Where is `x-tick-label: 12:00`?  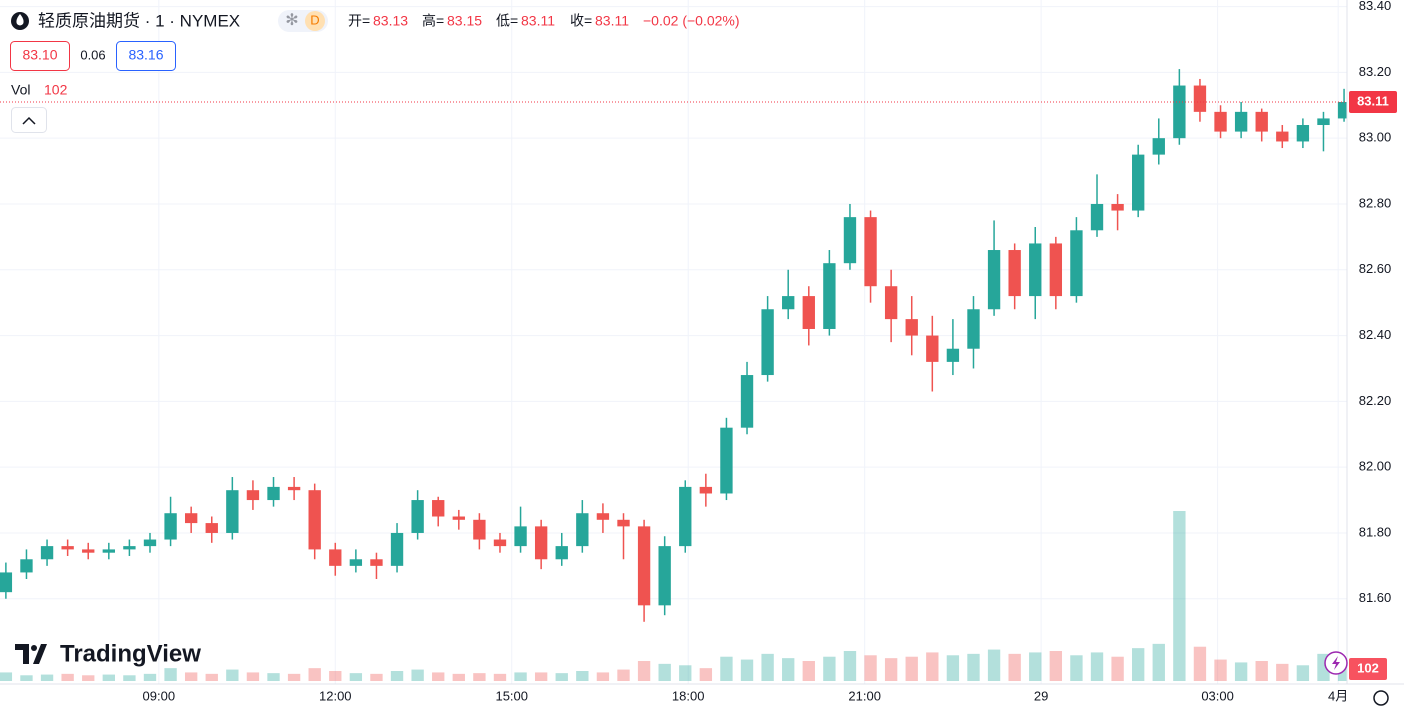
x-tick-label: 12:00 is located at coordinates (335, 695).